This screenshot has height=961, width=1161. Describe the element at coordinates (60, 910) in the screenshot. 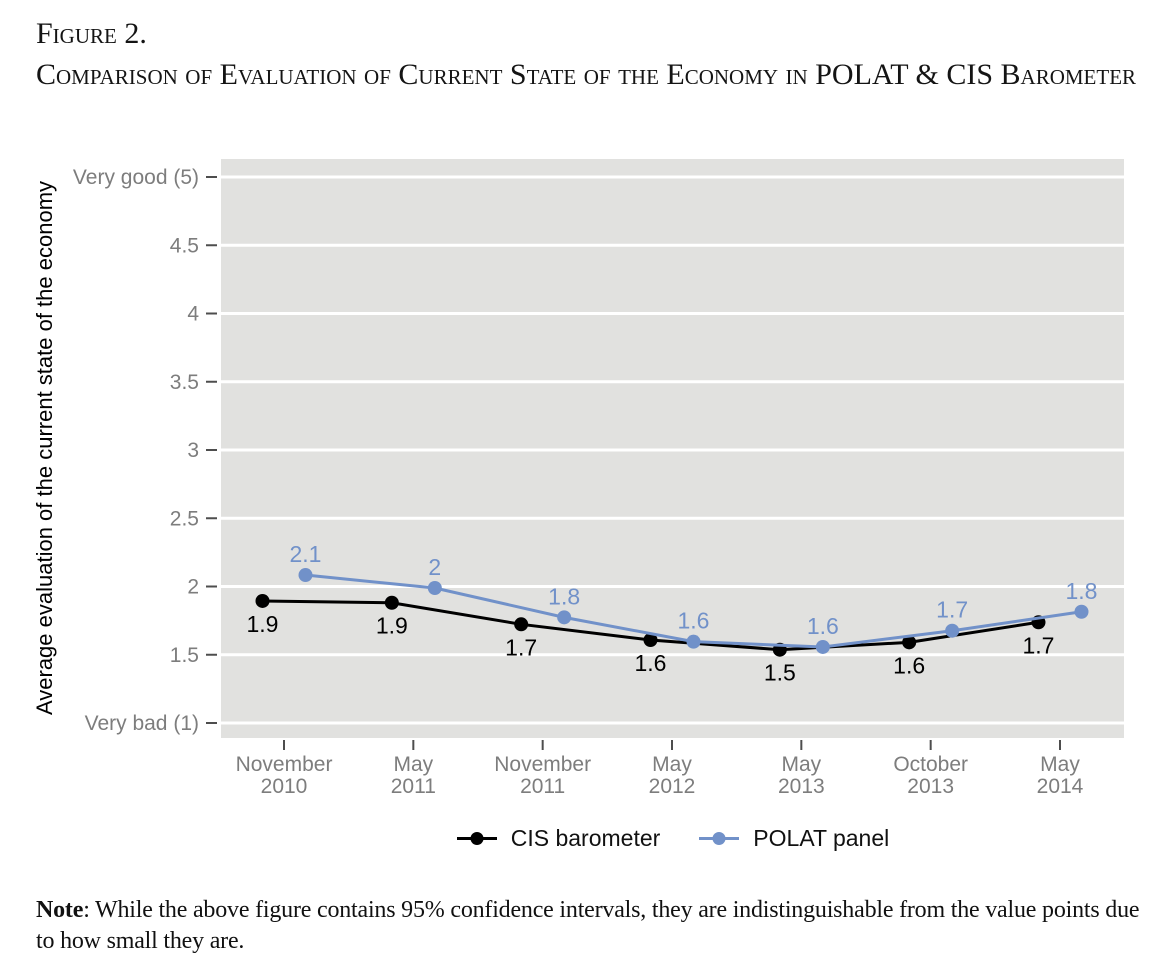

I see `note-label: Note` at that location.